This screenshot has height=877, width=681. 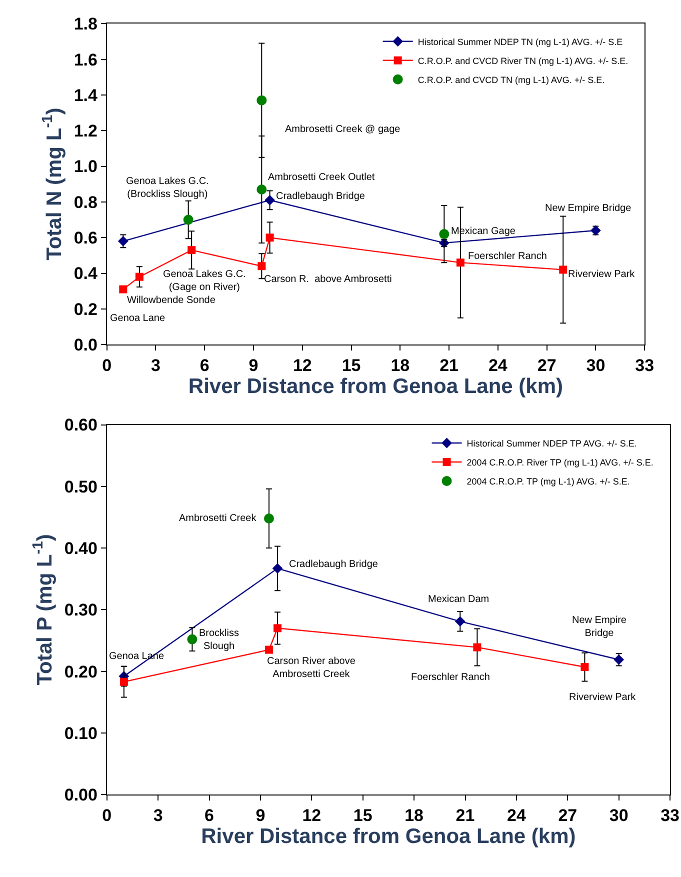 I want to click on y-tick-label: 0.50, so click(x=81, y=486).